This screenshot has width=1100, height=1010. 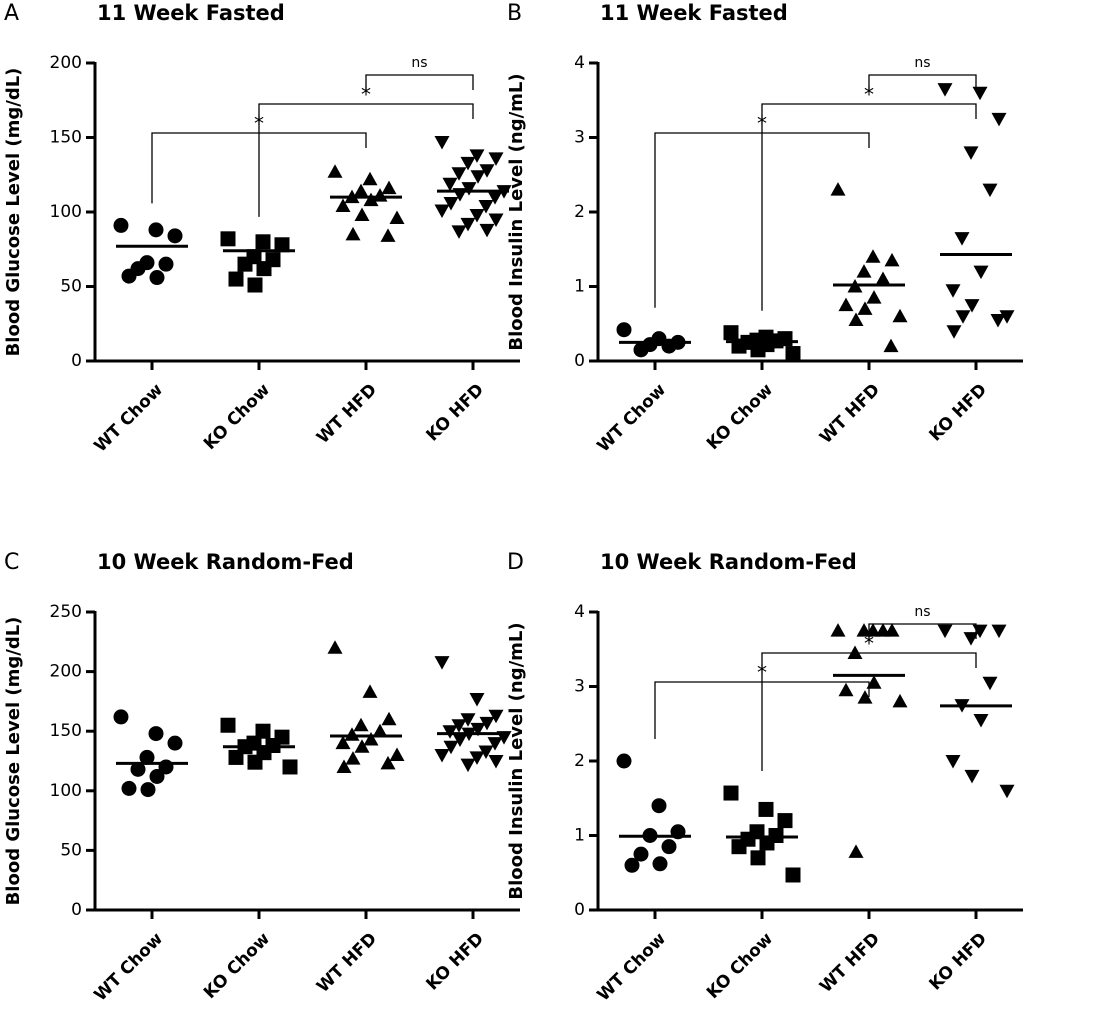 What do you see at coordinates (11, 562) in the screenshot?
I see `panel-label: C` at bounding box center [11, 562].